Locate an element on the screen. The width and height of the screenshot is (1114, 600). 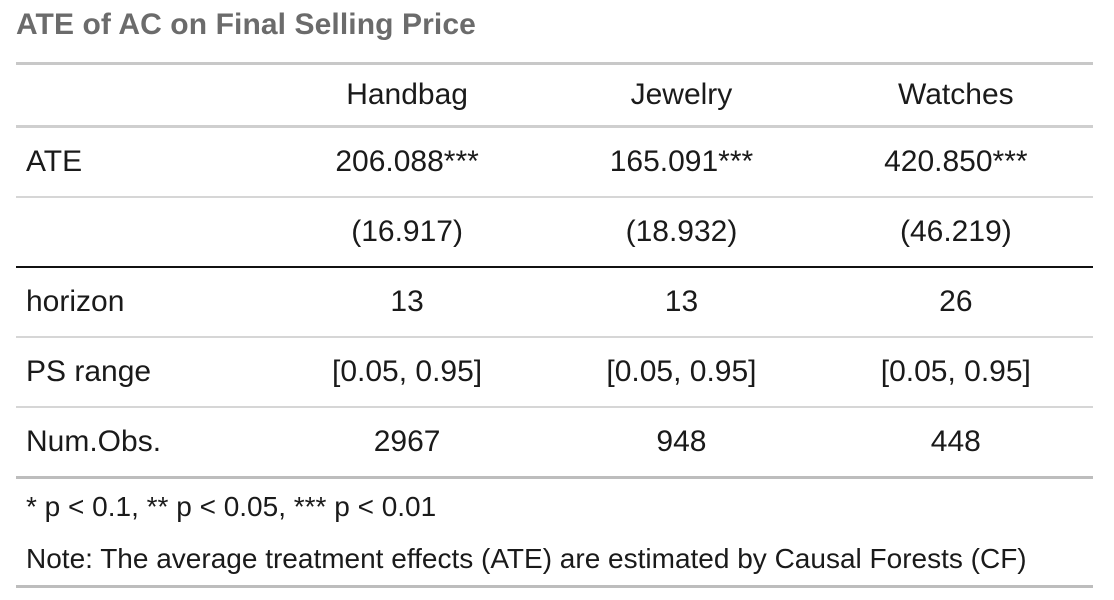
table-cell: (46.219) is located at coordinates (955, 231).